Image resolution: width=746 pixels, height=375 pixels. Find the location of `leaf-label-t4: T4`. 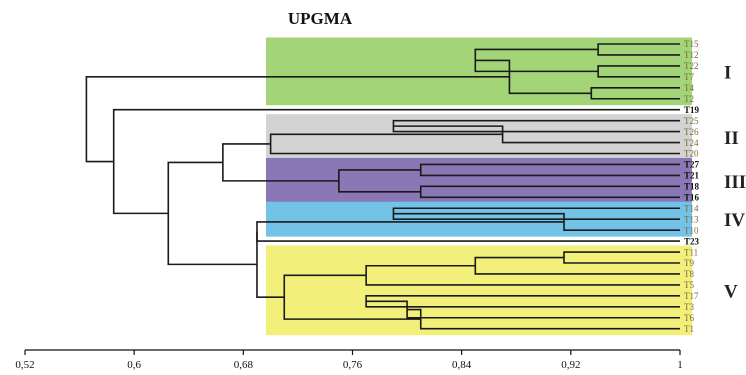

leaf-label-t4: T4 is located at coordinates (689, 88).